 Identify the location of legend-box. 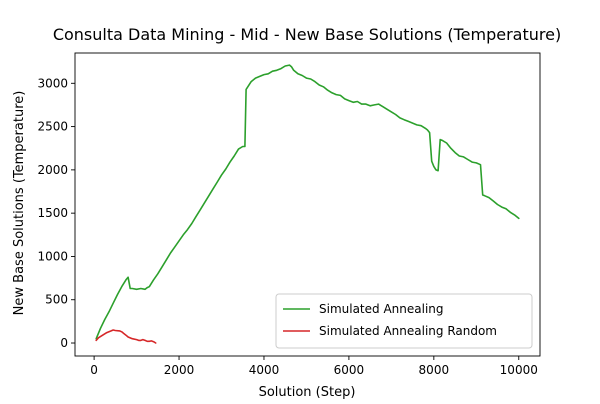
(404, 321).